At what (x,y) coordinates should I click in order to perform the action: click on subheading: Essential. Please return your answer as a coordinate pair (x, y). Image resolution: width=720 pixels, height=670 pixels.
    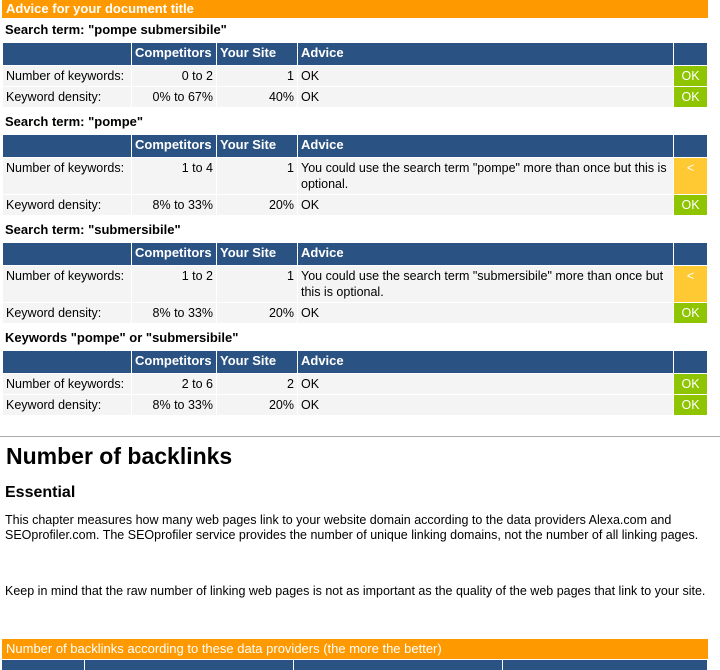
    Looking at the image, I should click on (40, 492).